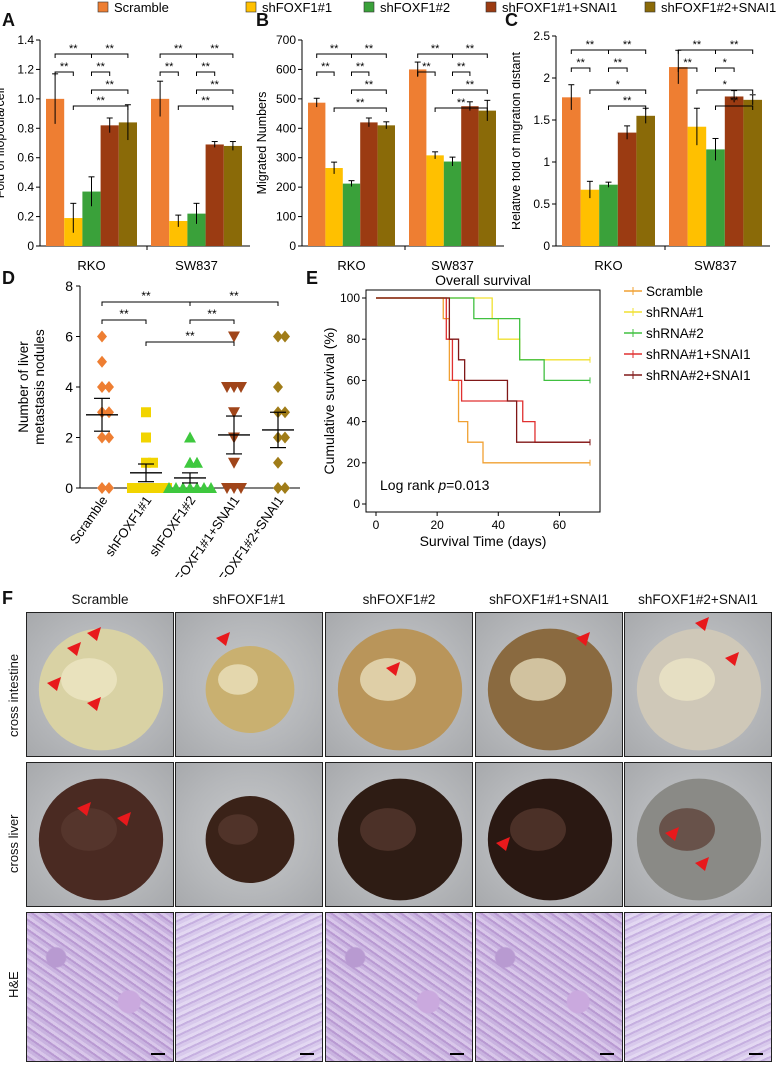 The height and width of the screenshot is (1065, 778). What do you see at coordinates (69, 438) in the screenshot?
I see `y-tick-label: 2` at bounding box center [69, 438].